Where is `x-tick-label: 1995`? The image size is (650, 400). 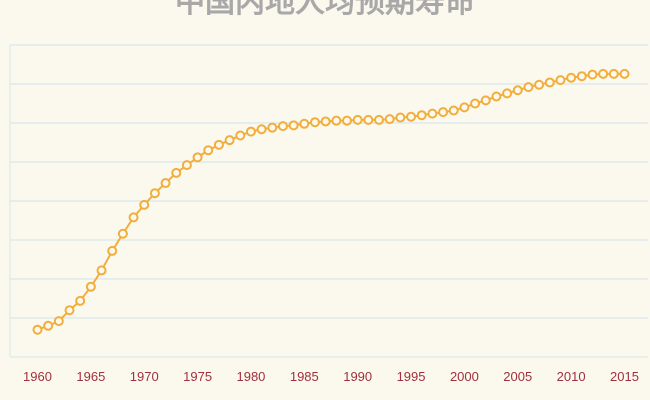 x-tick-label: 1995 is located at coordinates (411, 376).